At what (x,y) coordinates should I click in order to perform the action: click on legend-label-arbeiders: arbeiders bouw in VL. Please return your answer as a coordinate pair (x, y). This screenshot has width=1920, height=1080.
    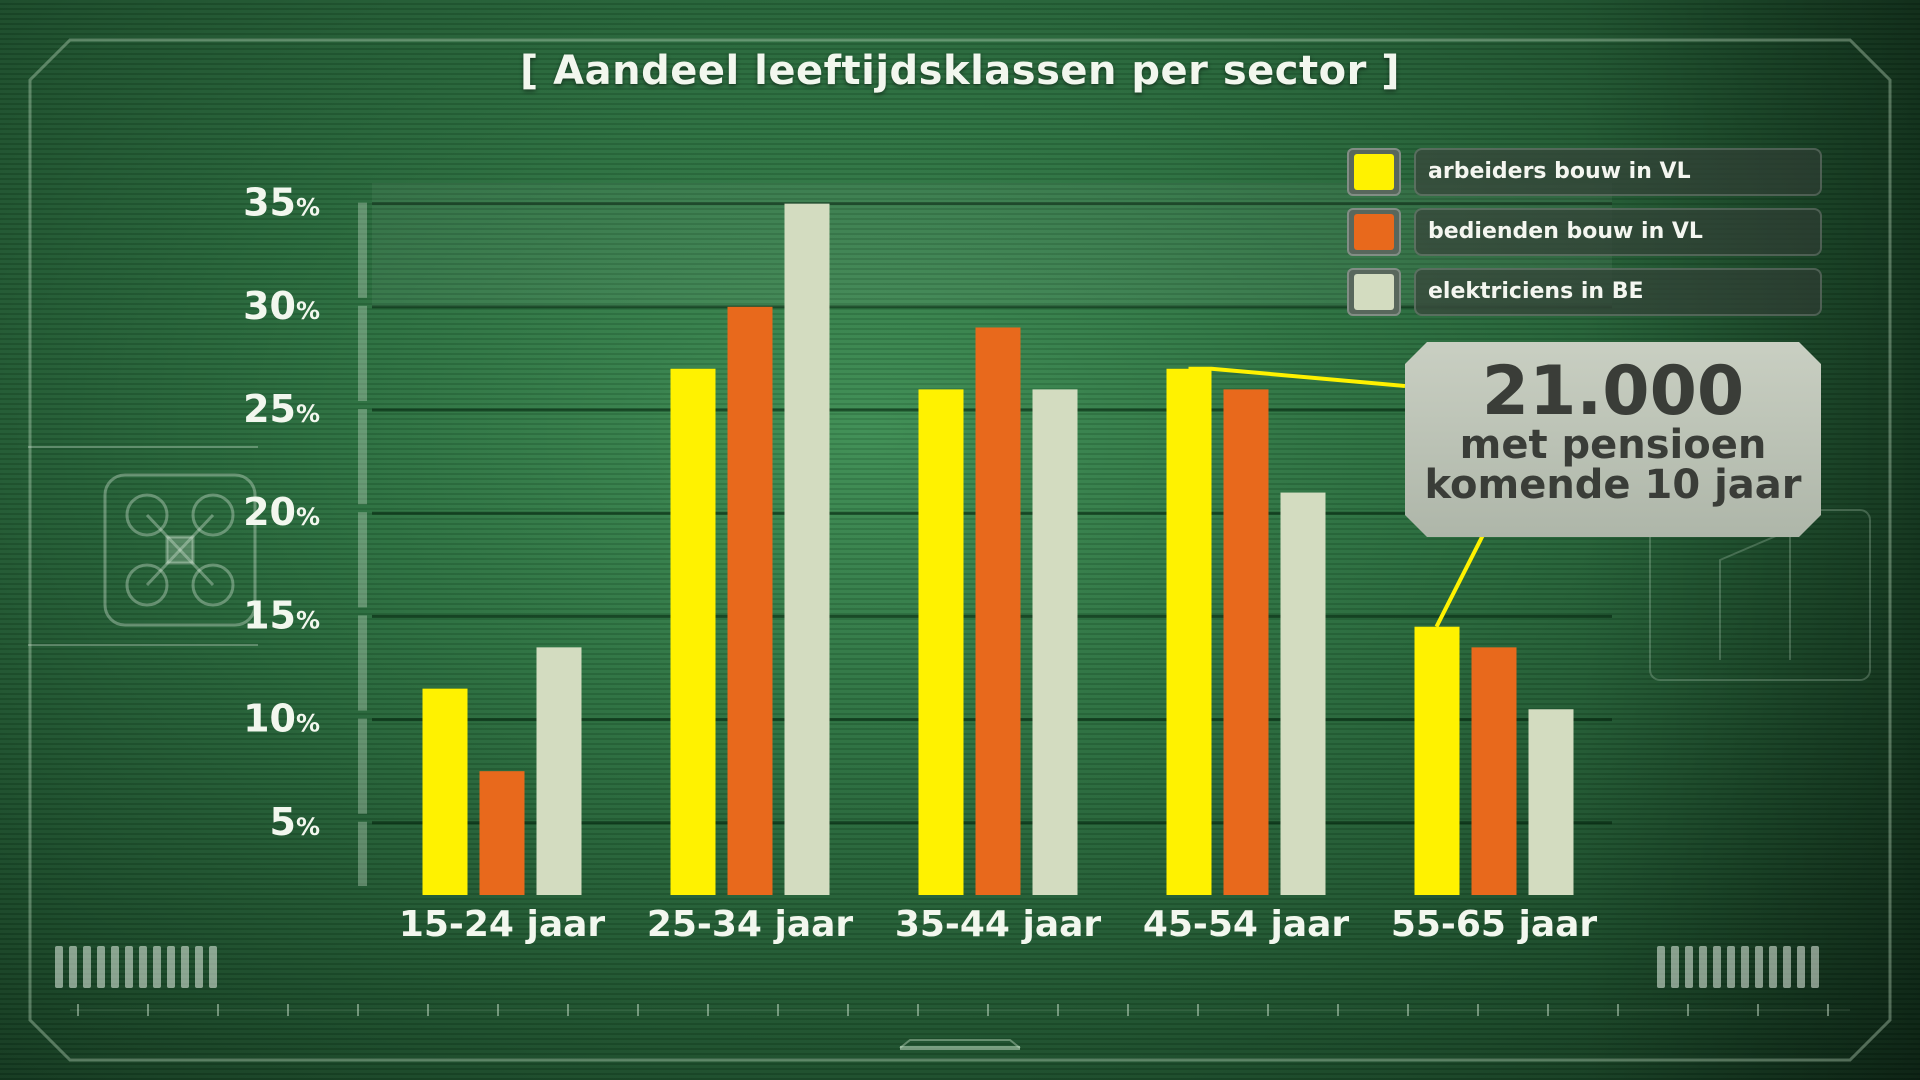
    Looking at the image, I should click on (1559, 171).